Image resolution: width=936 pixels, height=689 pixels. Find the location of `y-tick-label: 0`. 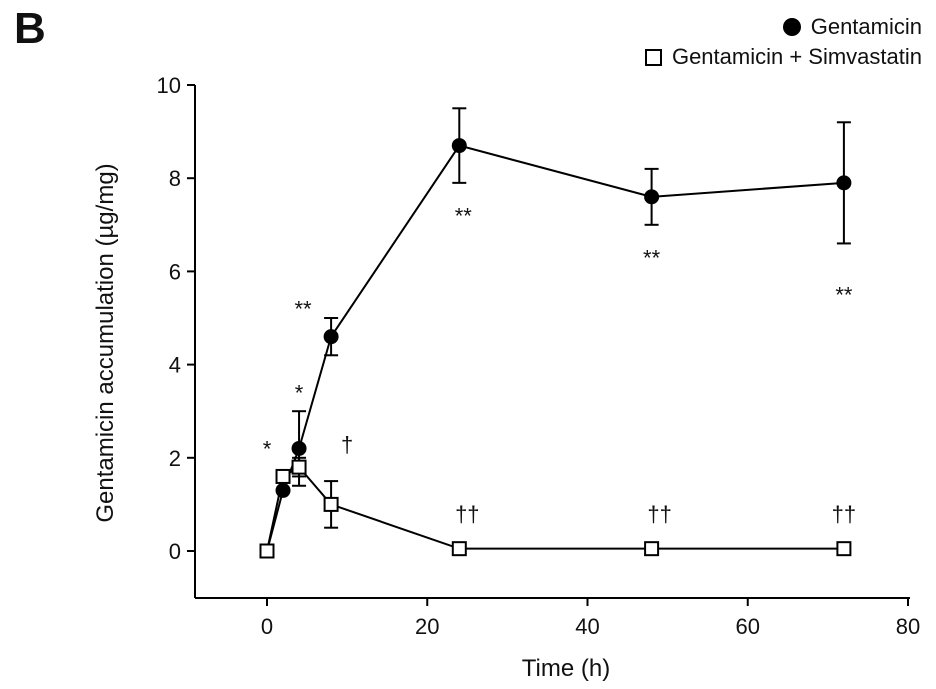

y-tick-label: 0 is located at coordinates (175, 551).